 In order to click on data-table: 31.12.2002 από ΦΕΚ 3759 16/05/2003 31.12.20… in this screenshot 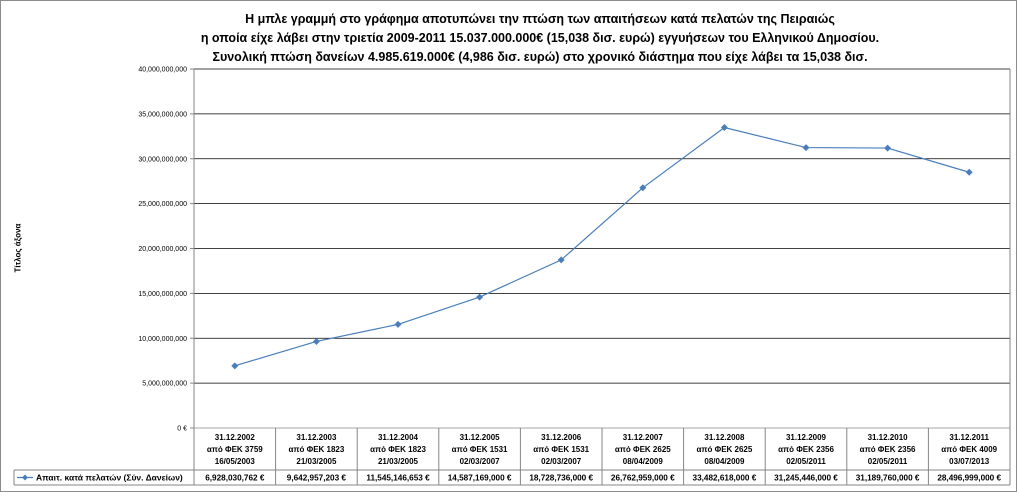, I will do `click(512, 457)`.